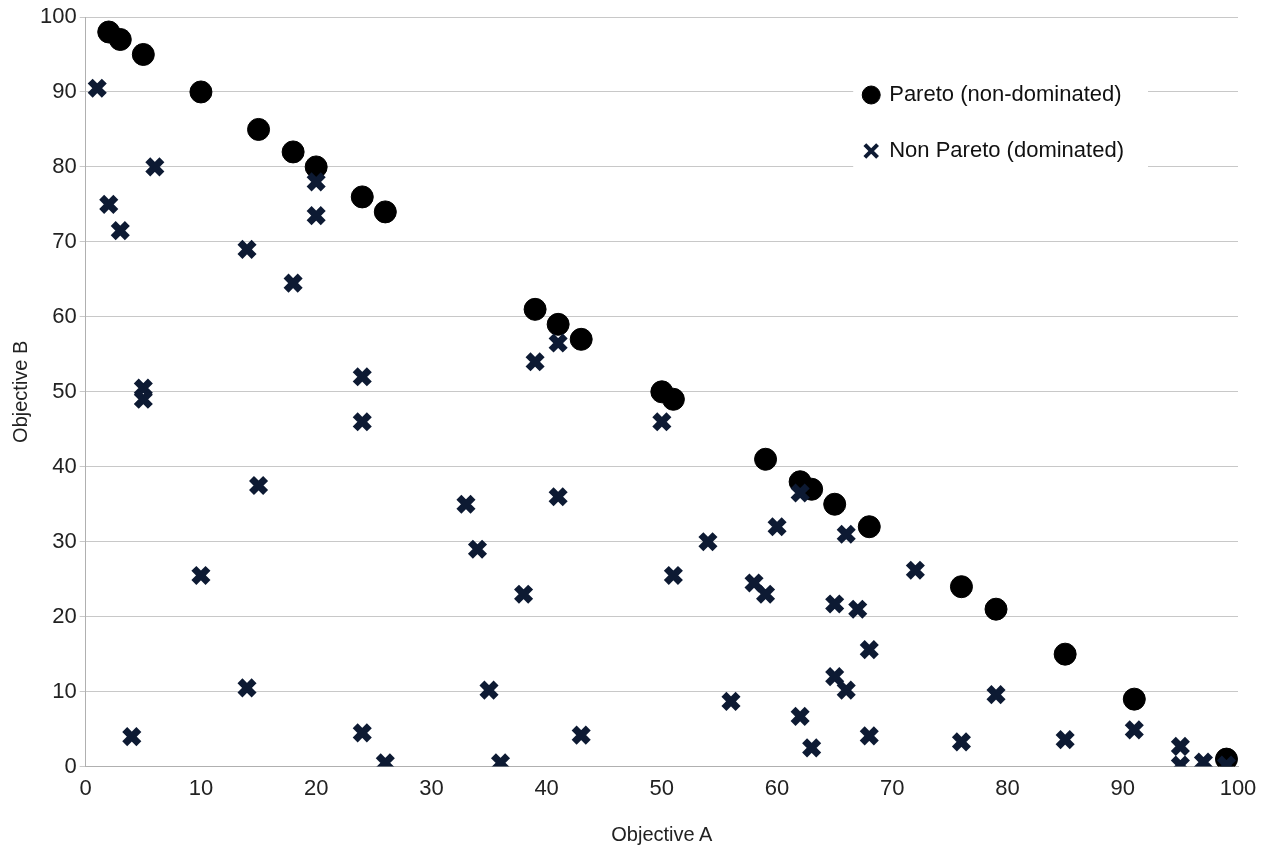  Describe the element at coordinates (1007, 787) in the screenshot. I see `x-tick-label: 80` at that location.